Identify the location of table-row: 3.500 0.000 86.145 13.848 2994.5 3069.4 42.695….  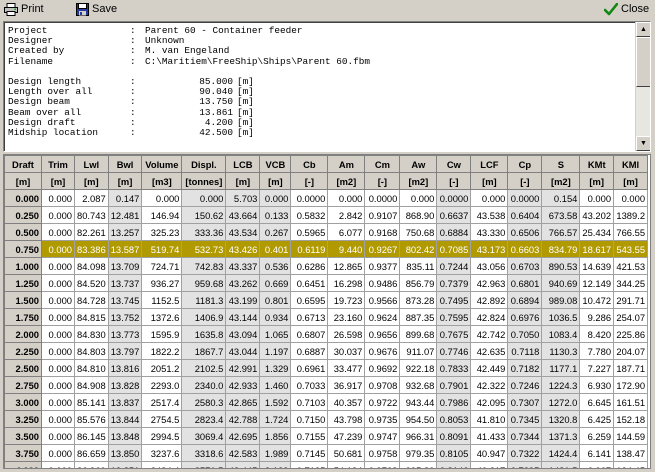
(326, 436).